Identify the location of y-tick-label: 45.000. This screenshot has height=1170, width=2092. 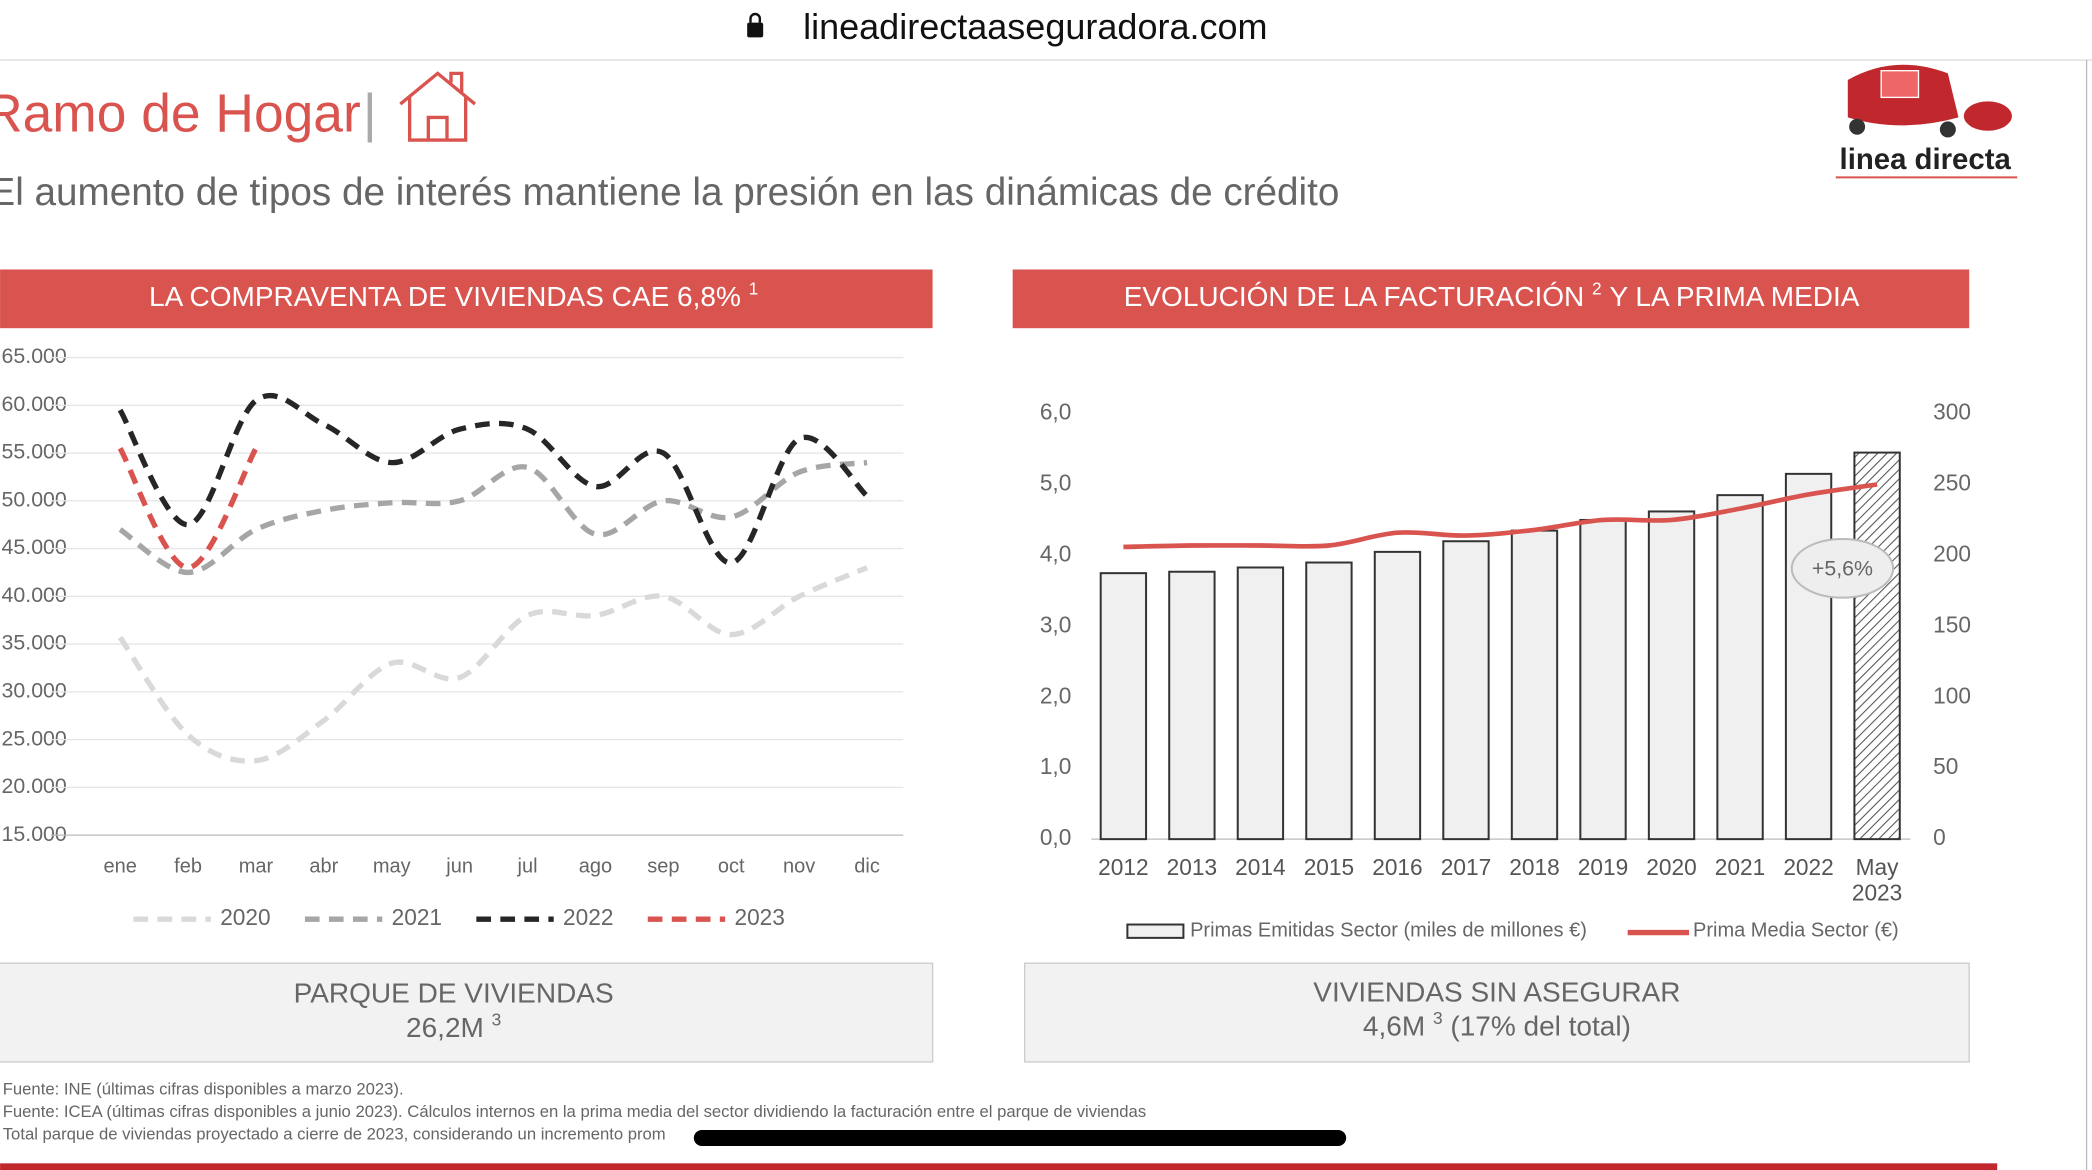
(34, 547).